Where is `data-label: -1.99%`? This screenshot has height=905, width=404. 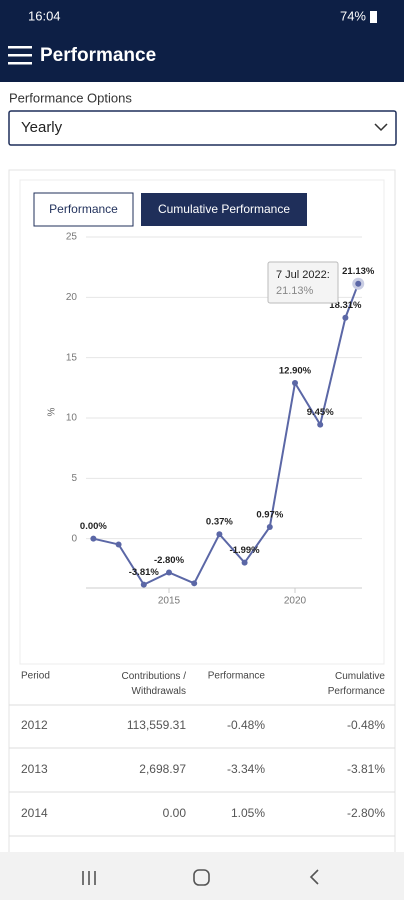 data-label: -1.99% is located at coordinates (245, 550).